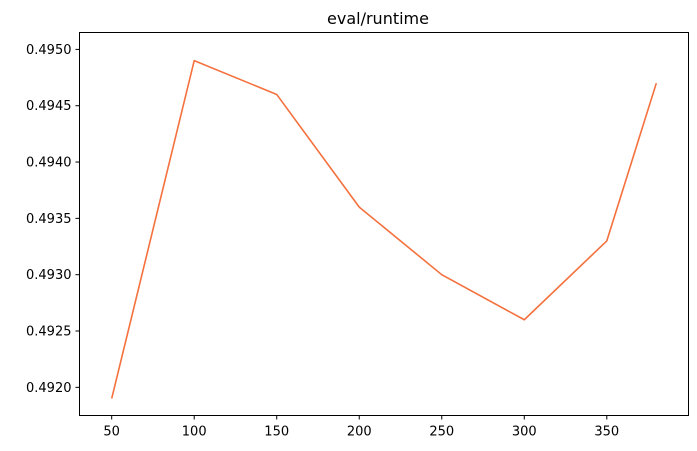 The width and height of the screenshot is (697, 451). What do you see at coordinates (49, 388) in the screenshot?
I see `y-tick-label: 0.4920` at bounding box center [49, 388].